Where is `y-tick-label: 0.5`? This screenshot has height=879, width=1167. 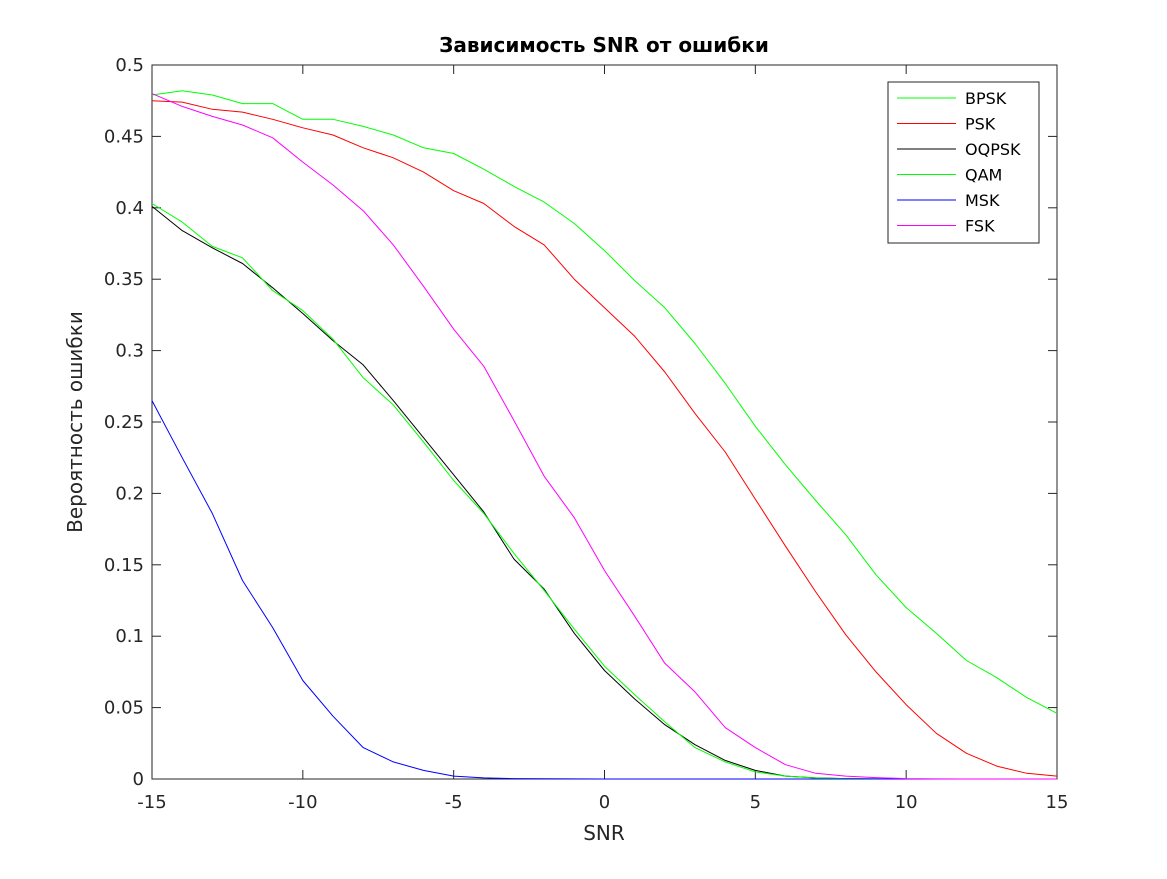 y-tick-label: 0.5 is located at coordinates (129, 65).